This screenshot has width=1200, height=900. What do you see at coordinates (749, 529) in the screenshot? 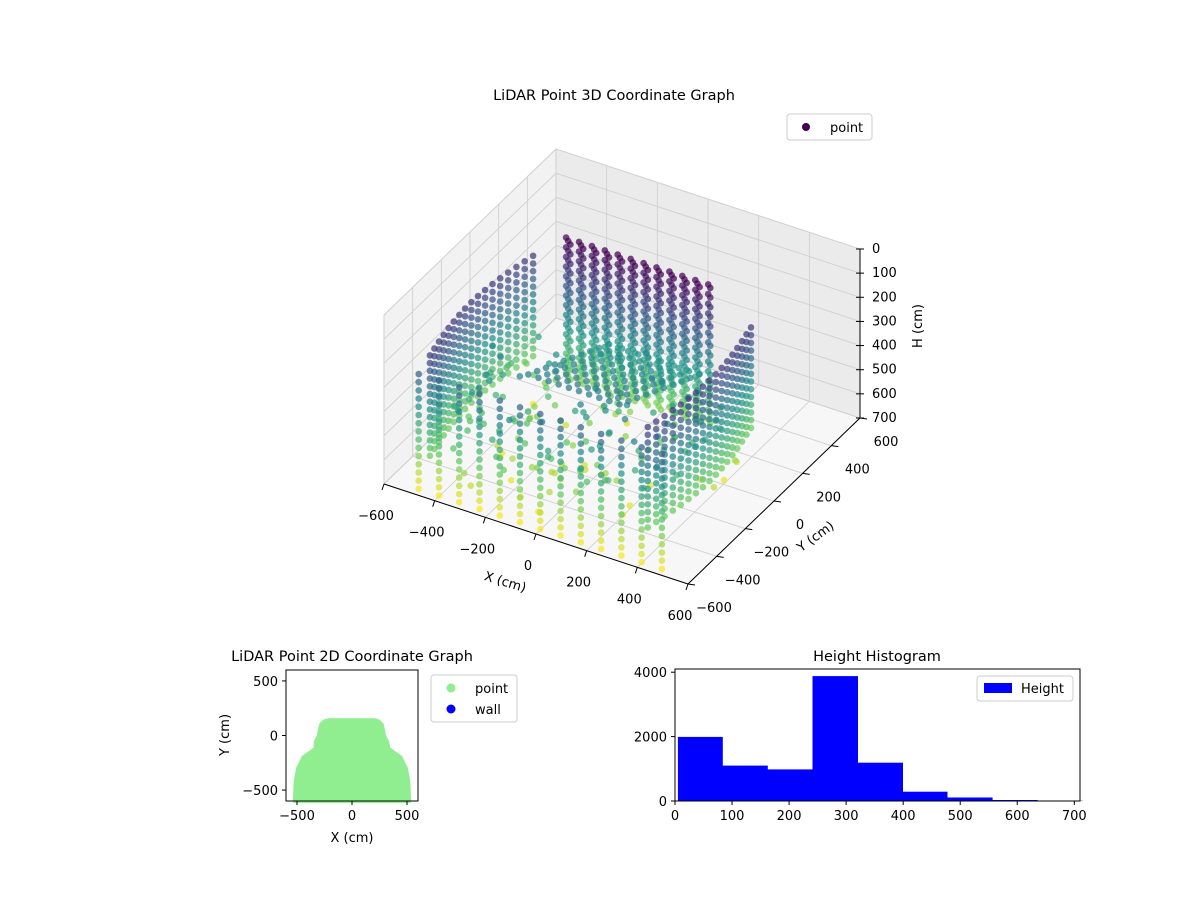
I see `y-tick` at bounding box center [749, 529].